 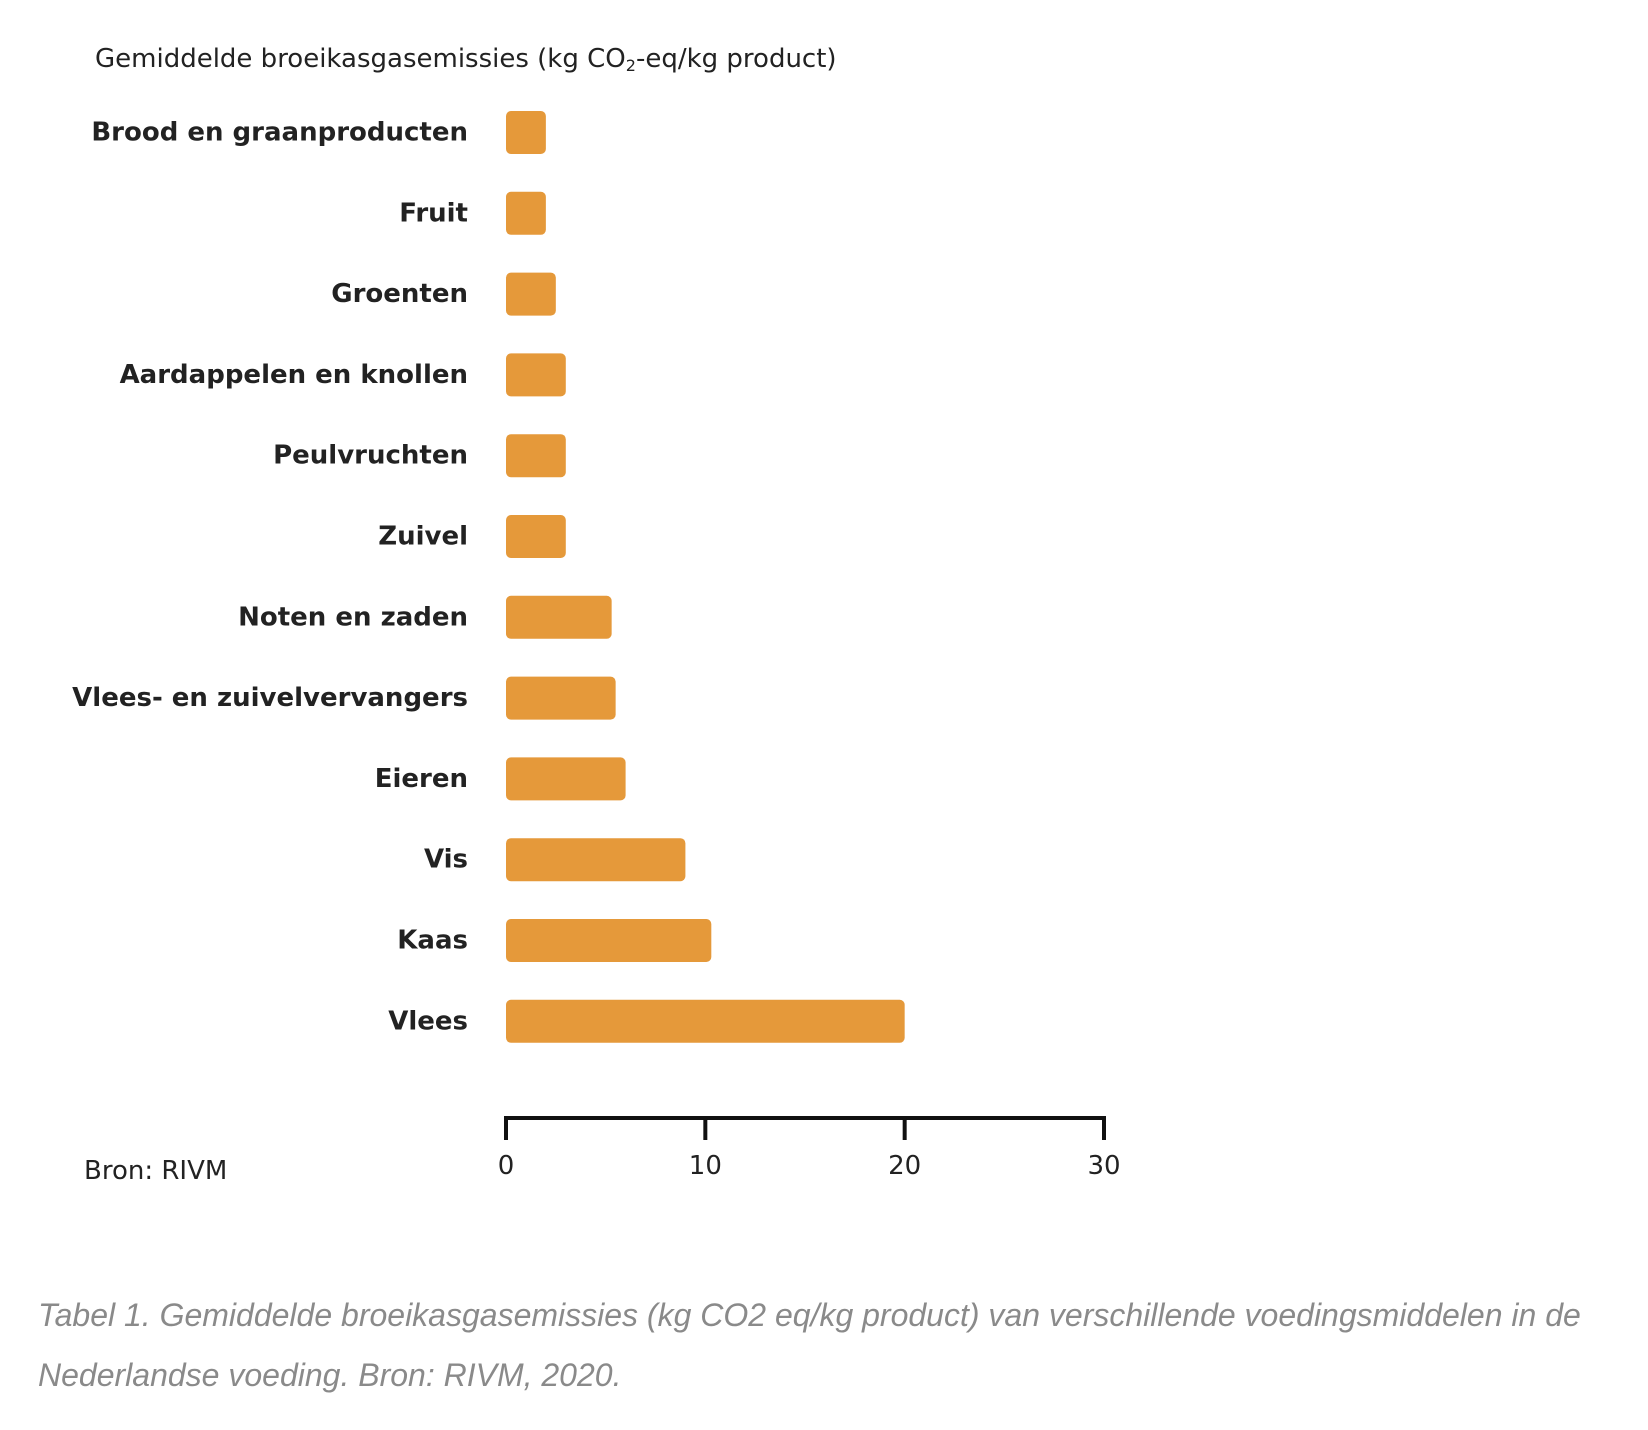 I want to click on category-label: Kaas, so click(x=432, y=941).